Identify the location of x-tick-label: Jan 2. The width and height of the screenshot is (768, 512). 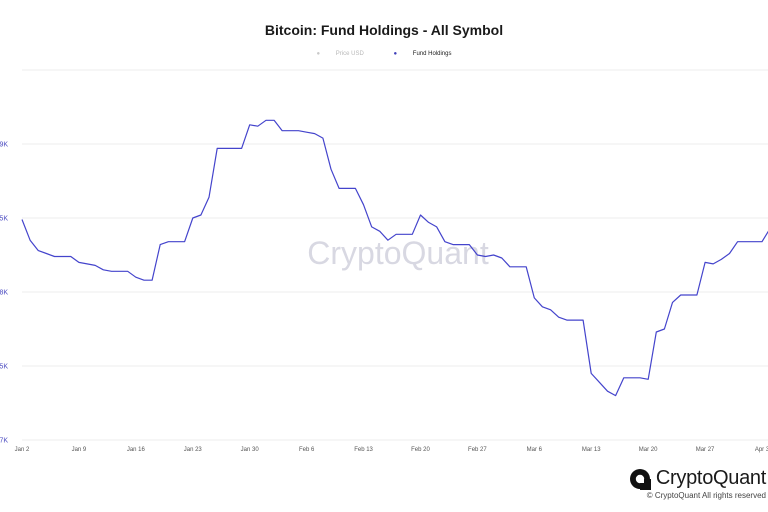
(22, 450).